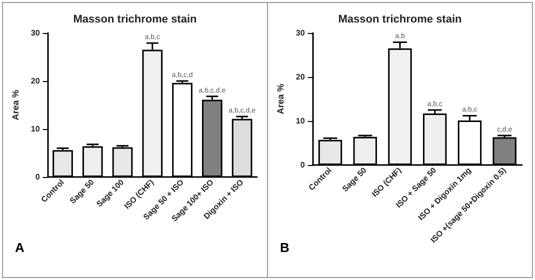 This screenshot has width=535, height=280. Describe the element at coordinates (20, 247) in the screenshot. I see `text: A` at that location.